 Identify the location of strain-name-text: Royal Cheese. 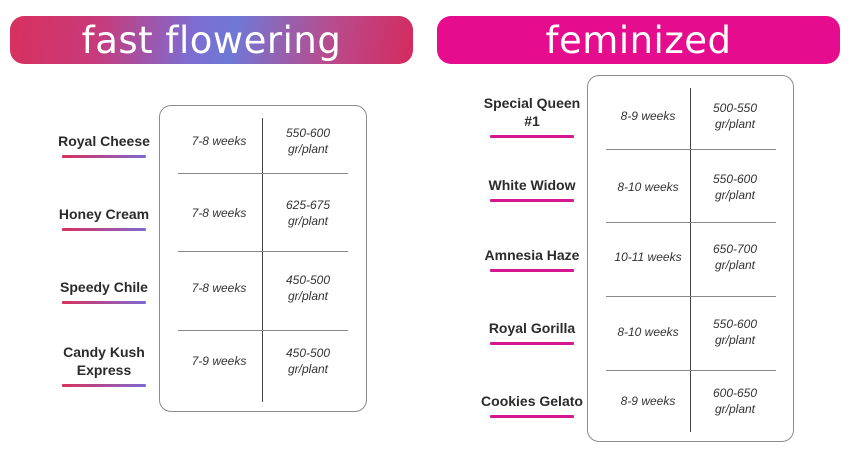
(104, 141).